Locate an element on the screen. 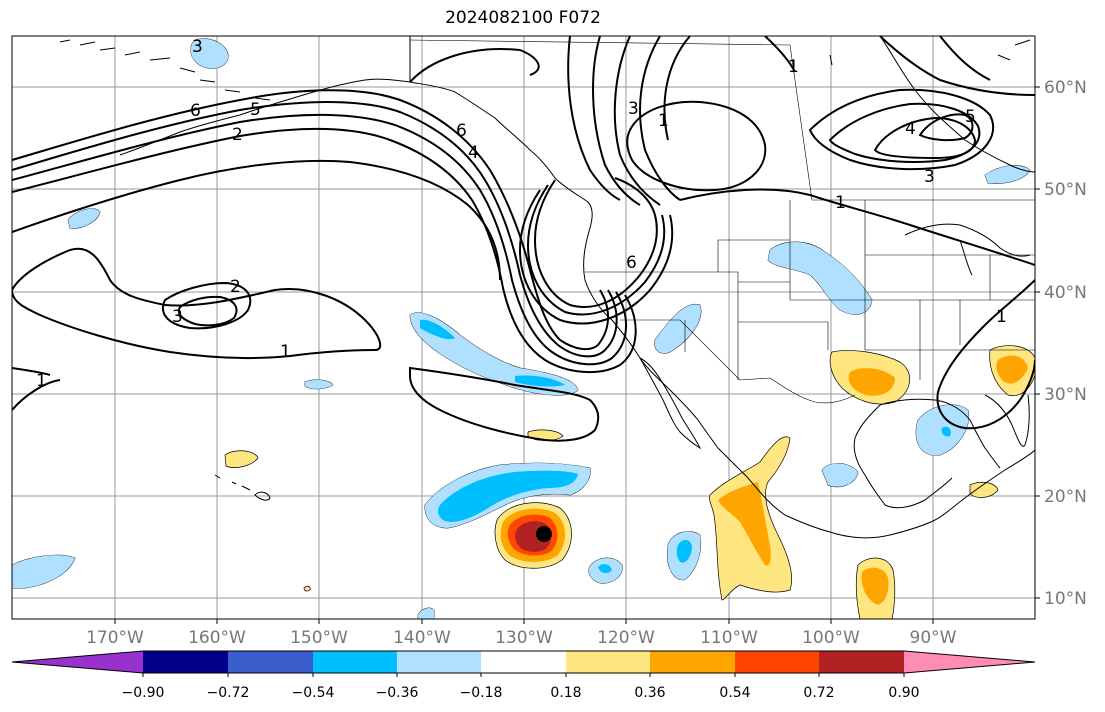  lat-label: 50°N is located at coordinates (1065, 190).